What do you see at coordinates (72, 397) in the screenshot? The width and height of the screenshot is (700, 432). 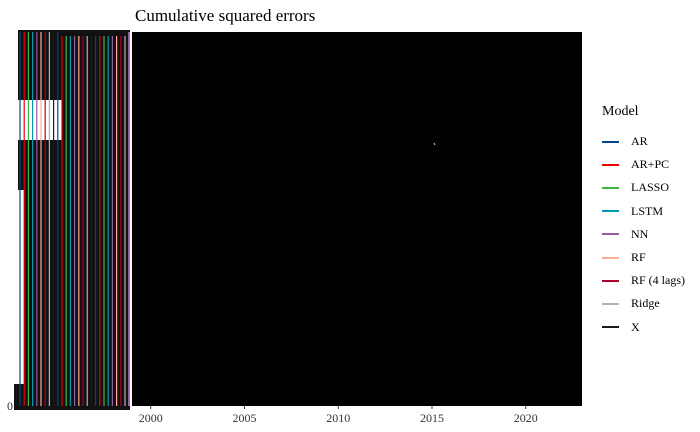 I see `y-label-block-bottom` at bounding box center [72, 397].